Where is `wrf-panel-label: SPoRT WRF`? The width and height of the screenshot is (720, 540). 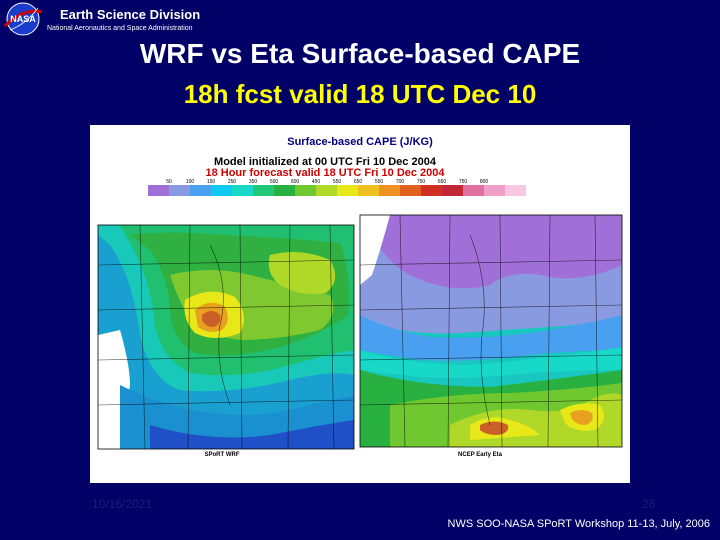 wrf-panel-label: SPoRT WRF is located at coordinates (222, 455).